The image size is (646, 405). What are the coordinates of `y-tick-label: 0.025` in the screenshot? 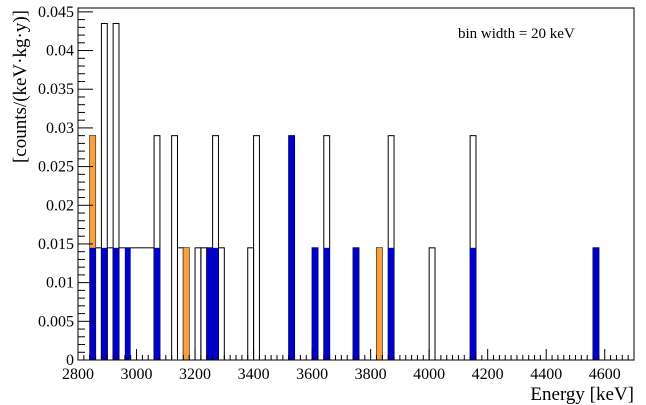 It's located at (56, 167).